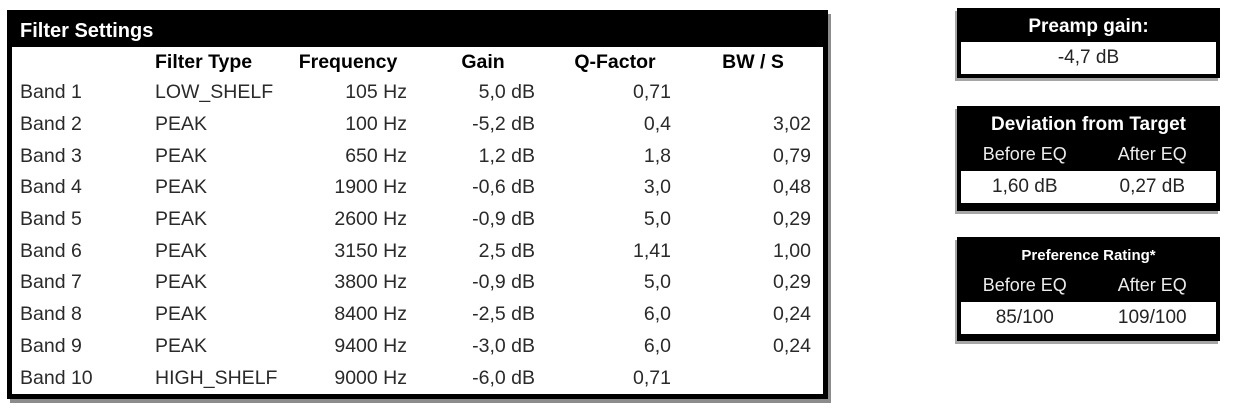 This screenshot has height=414, width=1240. What do you see at coordinates (417, 93) in the screenshot?
I see `table-row: Band 1 LOW_SHELF 105 Hz 5,0 dB 0,71` at bounding box center [417, 93].